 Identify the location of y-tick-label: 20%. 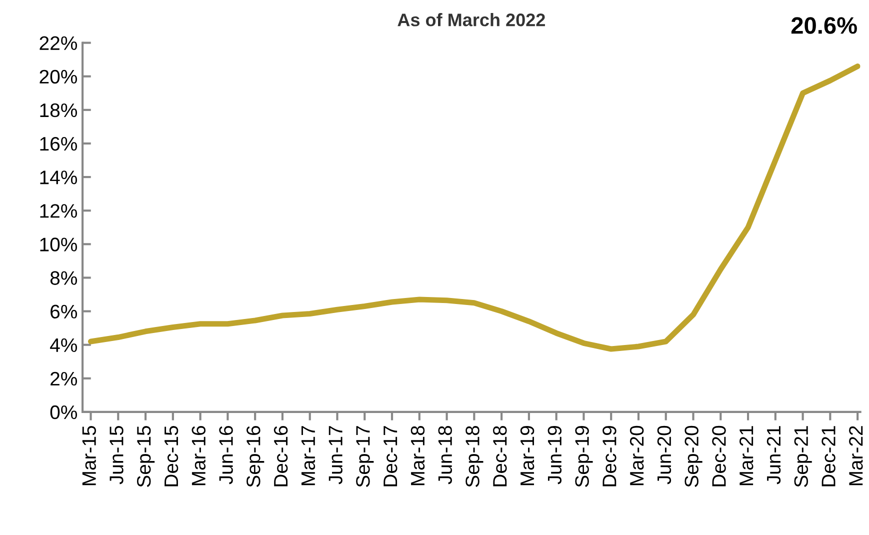
(59, 77).